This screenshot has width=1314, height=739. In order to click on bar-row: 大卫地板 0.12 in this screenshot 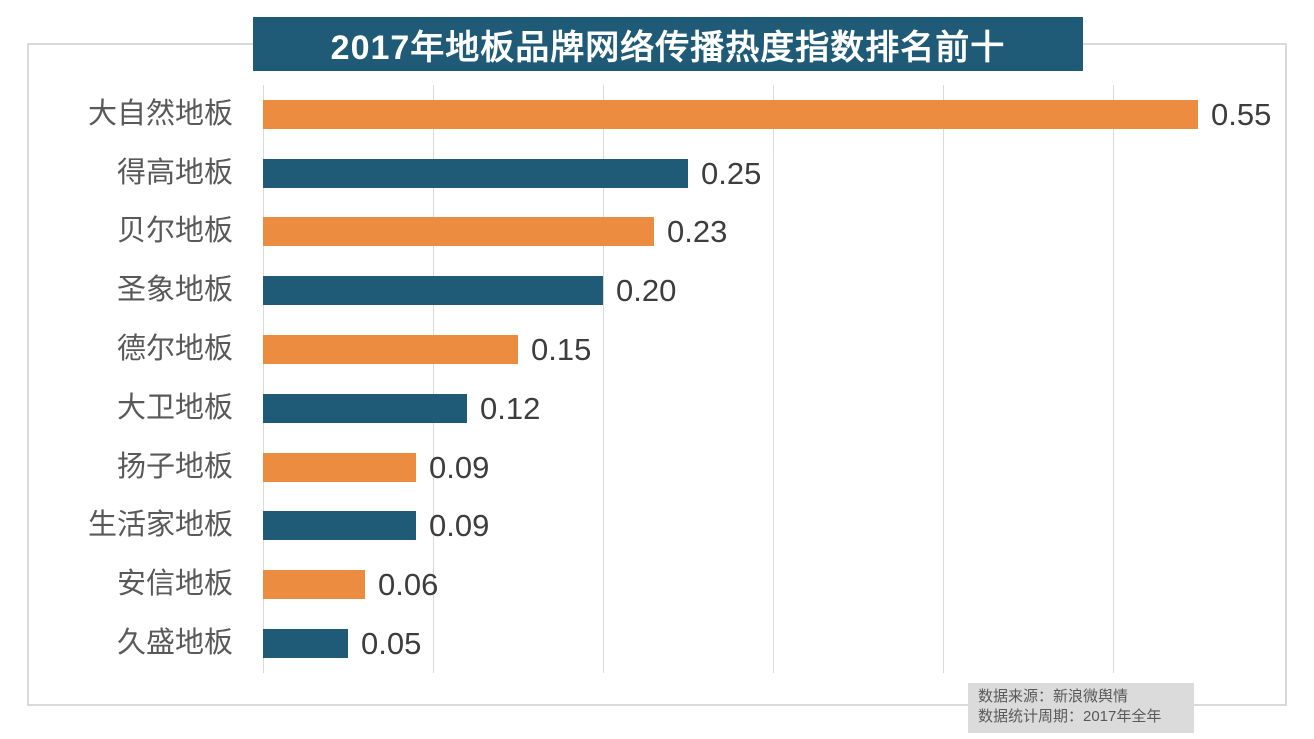, I will do `click(657, 408)`.